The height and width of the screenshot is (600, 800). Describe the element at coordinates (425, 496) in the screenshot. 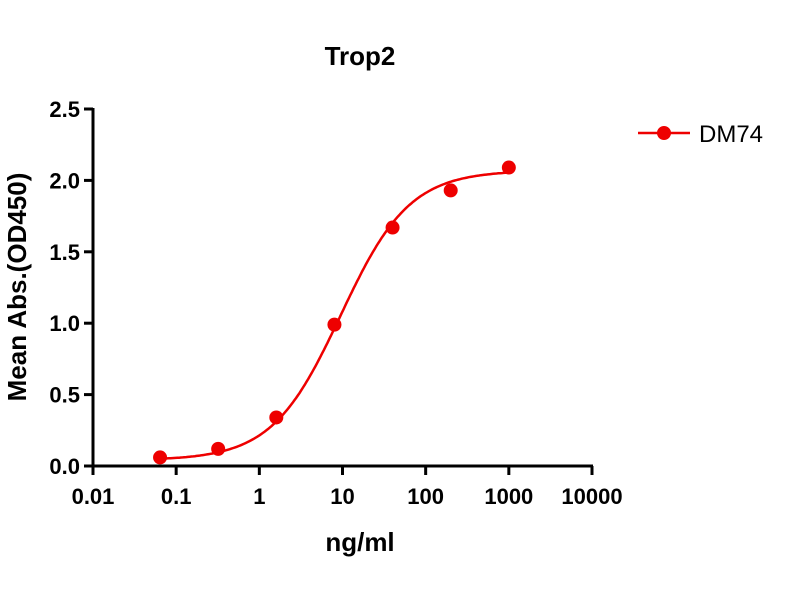

I see `x-tick-label: 100` at that location.